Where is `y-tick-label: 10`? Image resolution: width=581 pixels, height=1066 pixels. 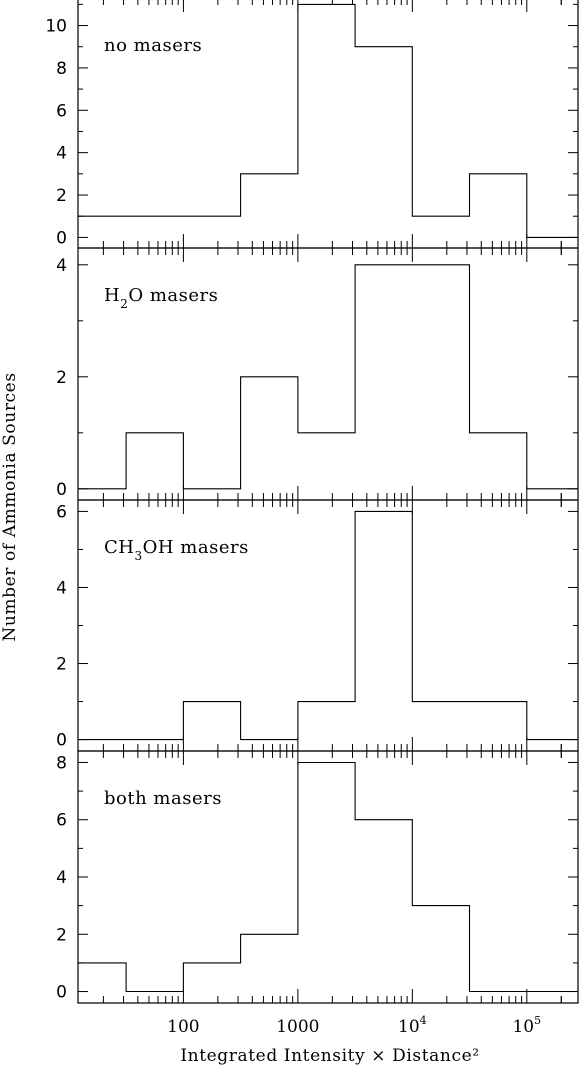
y-tick-label: 10 is located at coordinates (56, 27).